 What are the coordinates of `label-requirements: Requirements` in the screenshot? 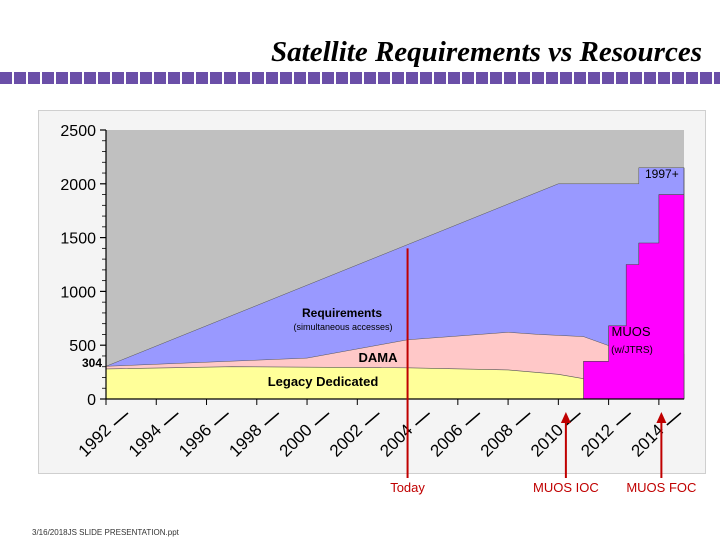 It's located at (342, 313).